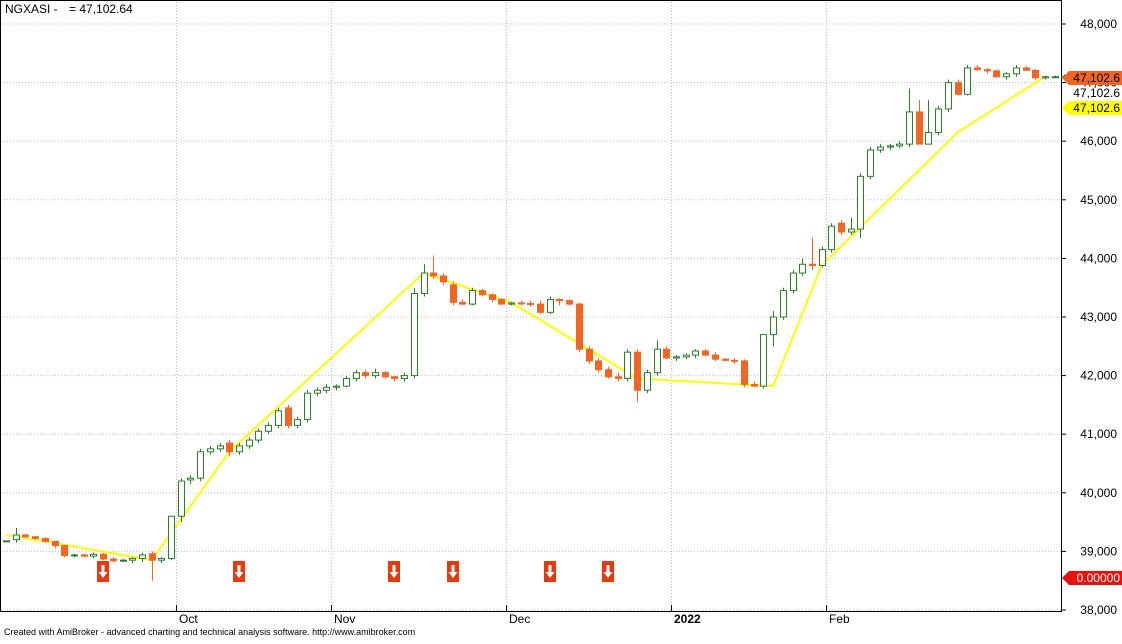 This screenshot has width=1122, height=644. Describe the element at coordinates (1098, 434) in the screenshot. I see `y-tick-label: 41,000` at that location.